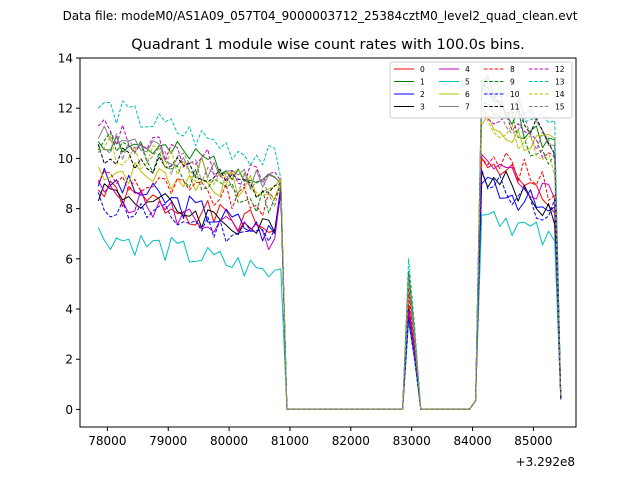  I want to click on x-tick-label: 78000, so click(107, 441).